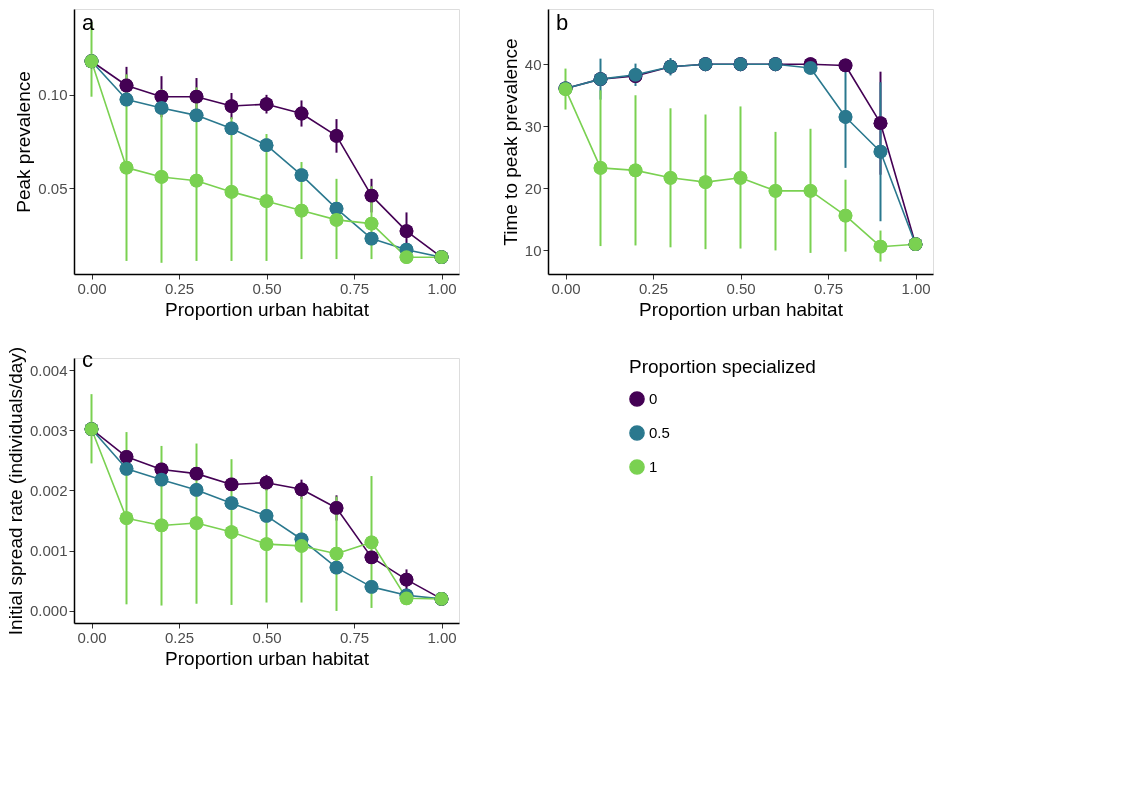  I want to click on y-tick-label: 0.003, so click(48, 430).